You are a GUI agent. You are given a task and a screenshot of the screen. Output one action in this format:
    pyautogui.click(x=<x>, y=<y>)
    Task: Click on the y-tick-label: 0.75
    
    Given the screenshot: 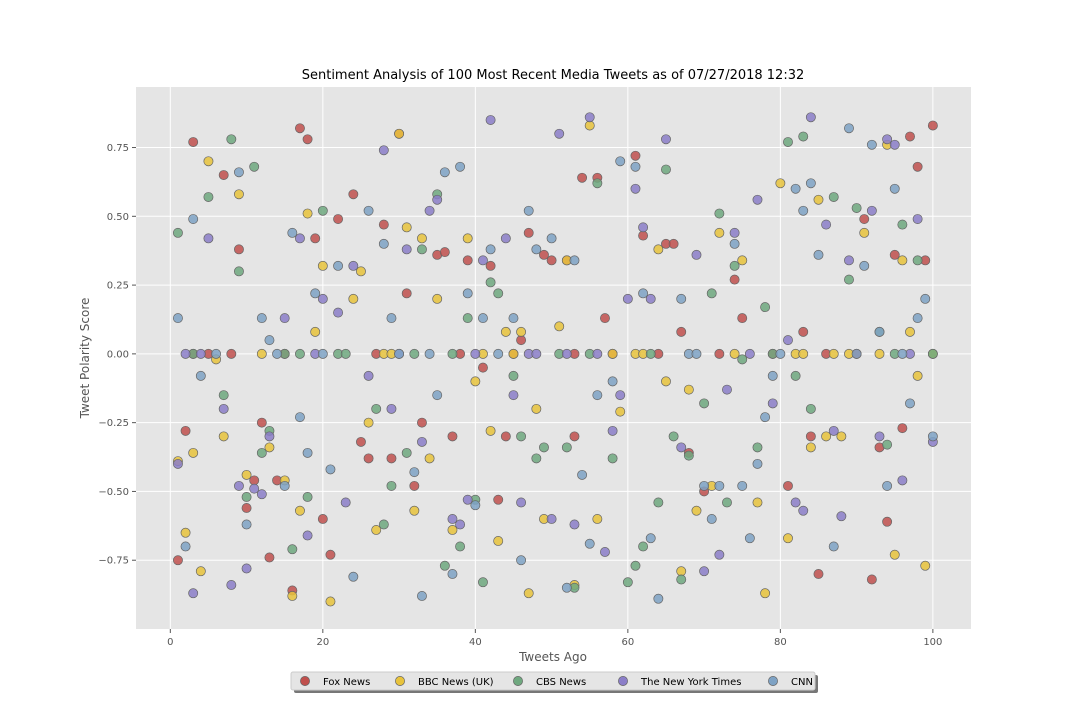 What is the action you would take?
    pyautogui.click(x=118, y=148)
    